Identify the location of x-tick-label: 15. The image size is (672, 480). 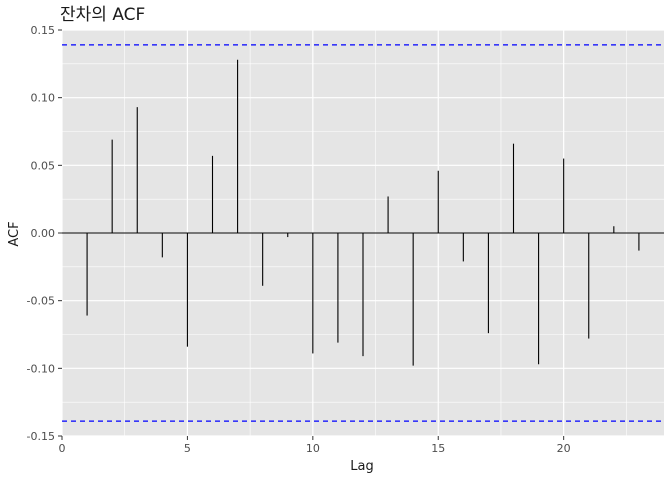
(438, 448).